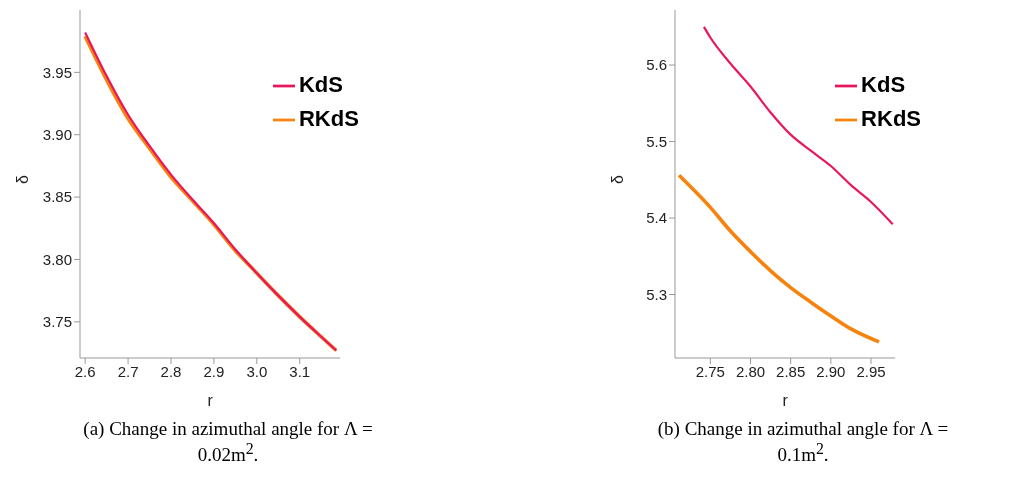  Describe the element at coordinates (171, 371) in the screenshot. I see `x-tick-label: 2.8` at that location.